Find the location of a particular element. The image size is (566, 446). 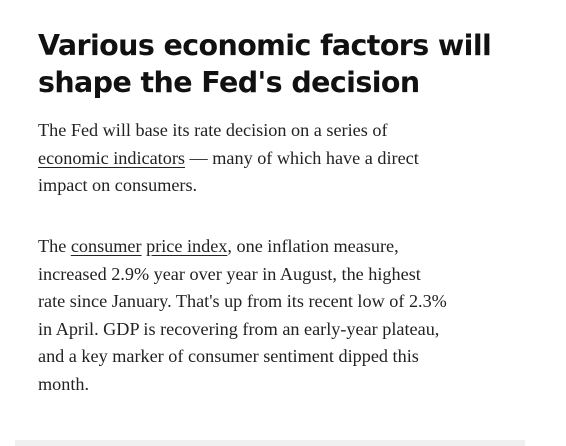

text: impact on consumers. is located at coordinates (118, 185).